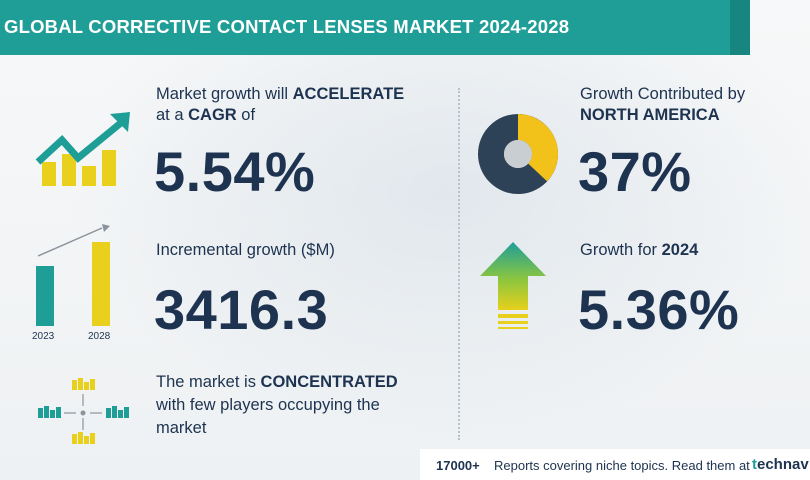 The image size is (810, 480). Describe the element at coordinates (783, 464) in the screenshot. I see `brand-name: echnav` at that location.